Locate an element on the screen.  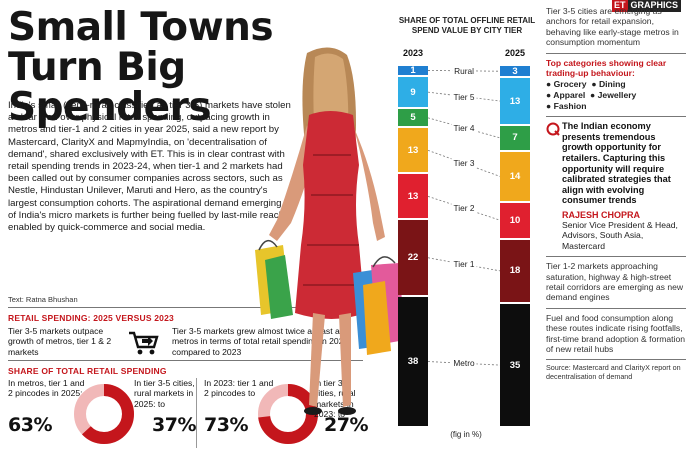
share-label-metro-2023: In 2023: tier 1 and 2 pincodes to is located at coordinates (239, 388).